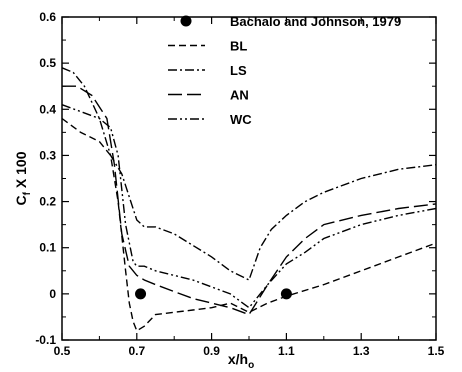  Describe the element at coordinates (286, 351) in the screenshot. I see `x-tick-label: 1.1` at that location.